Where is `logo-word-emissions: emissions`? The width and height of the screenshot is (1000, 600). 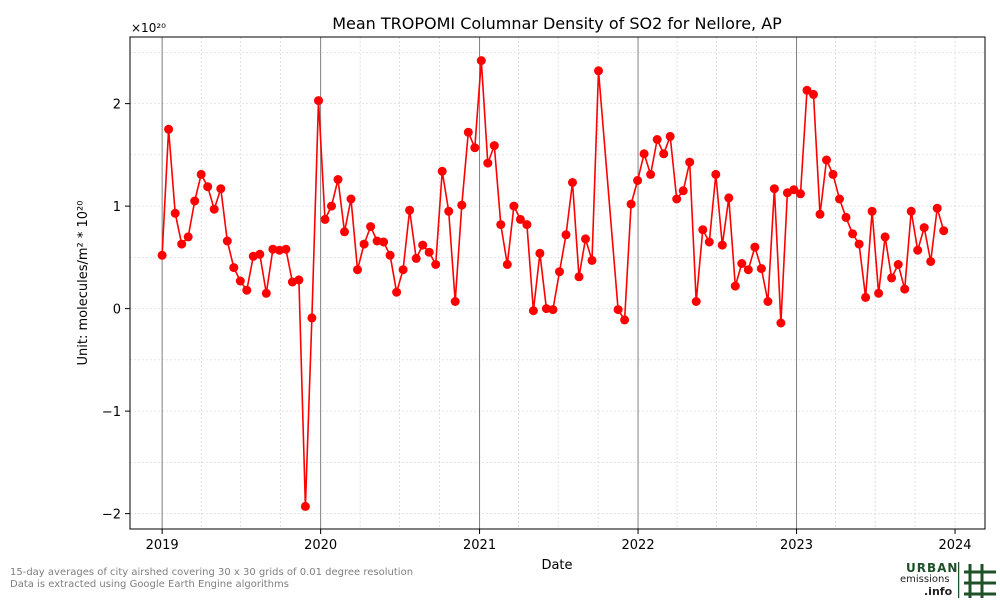 logo-word-emissions: emissions is located at coordinates (925, 579).